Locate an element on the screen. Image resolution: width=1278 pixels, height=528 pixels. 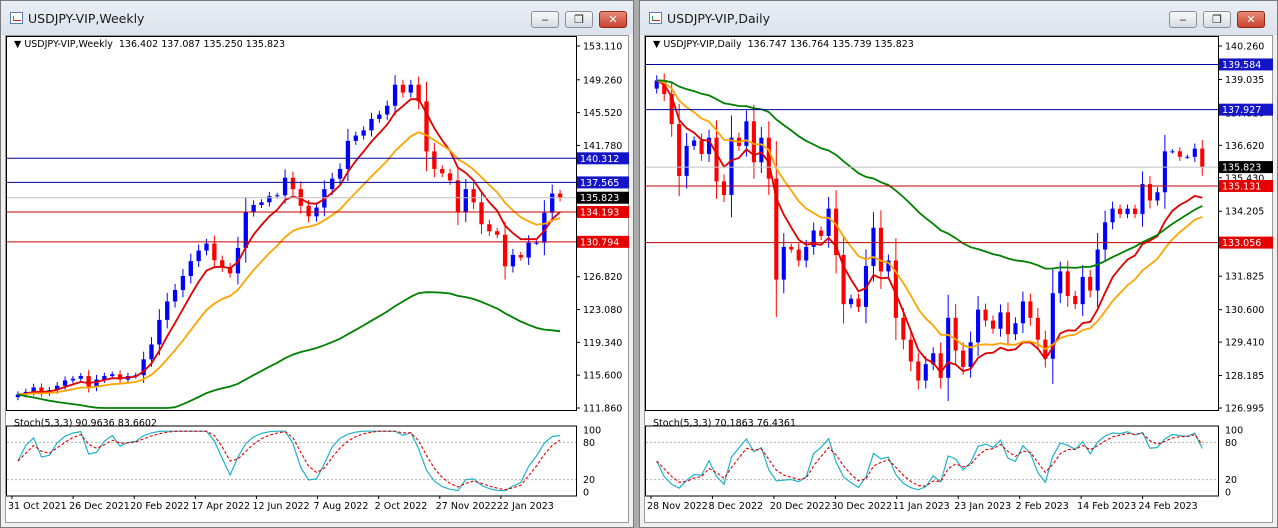
price-tick-label: 153.110 is located at coordinates (602, 47).